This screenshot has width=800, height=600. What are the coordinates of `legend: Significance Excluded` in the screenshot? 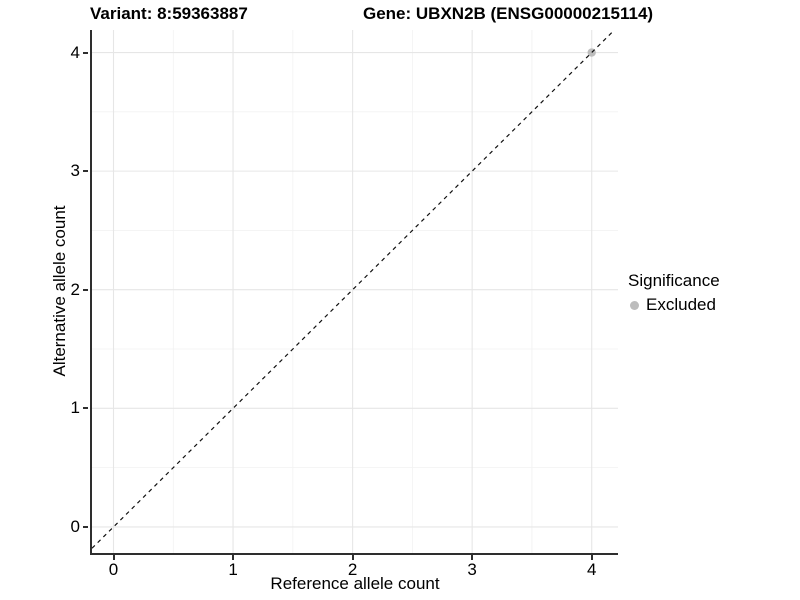 It's located at (674, 293).